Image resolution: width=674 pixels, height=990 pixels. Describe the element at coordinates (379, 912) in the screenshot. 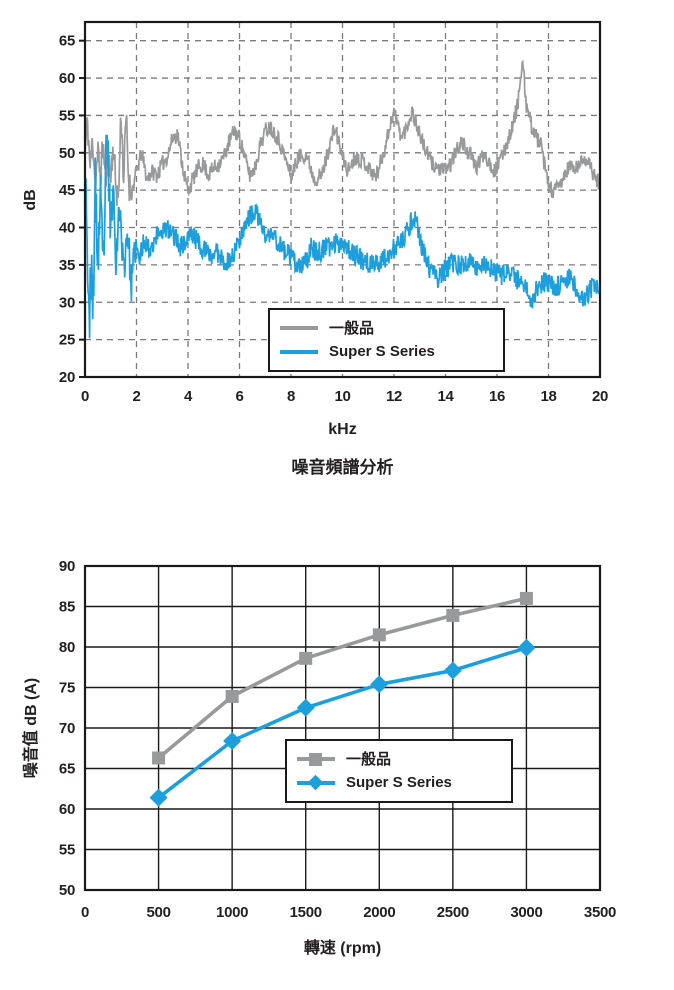

I see `svg-text: 2000` at that location.